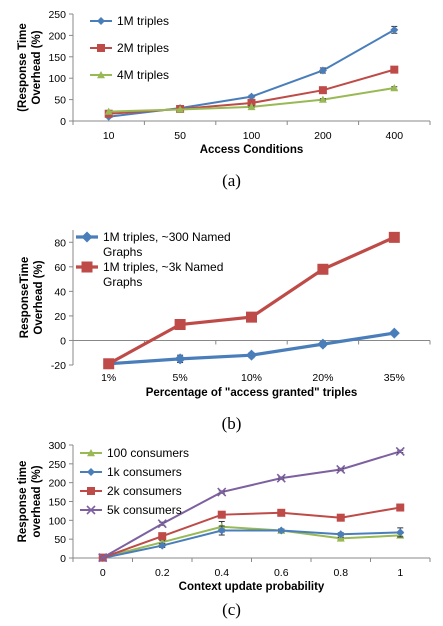  I want to click on x-tick-label: 20%, so click(322, 378).